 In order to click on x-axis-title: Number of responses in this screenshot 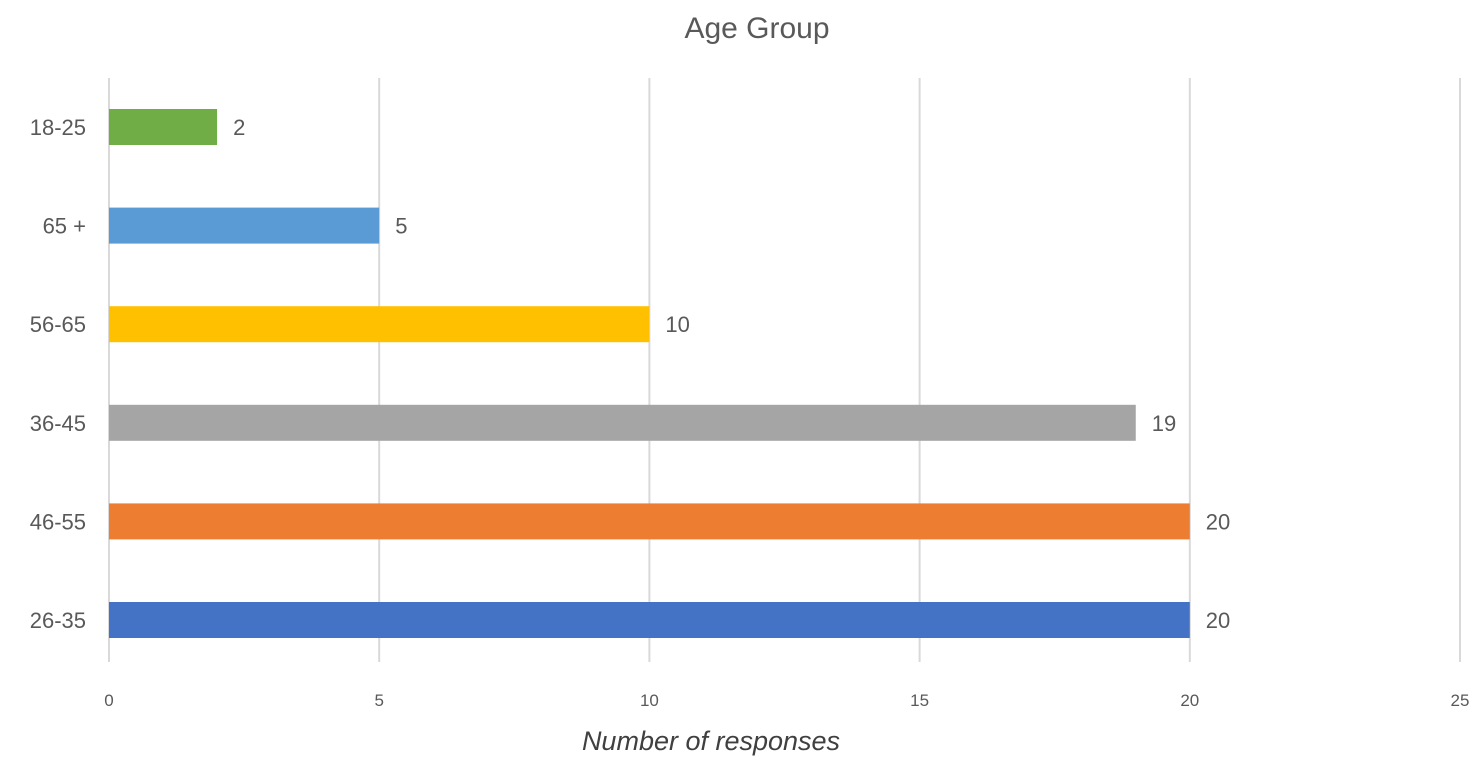, I will do `click(711, 741)`.